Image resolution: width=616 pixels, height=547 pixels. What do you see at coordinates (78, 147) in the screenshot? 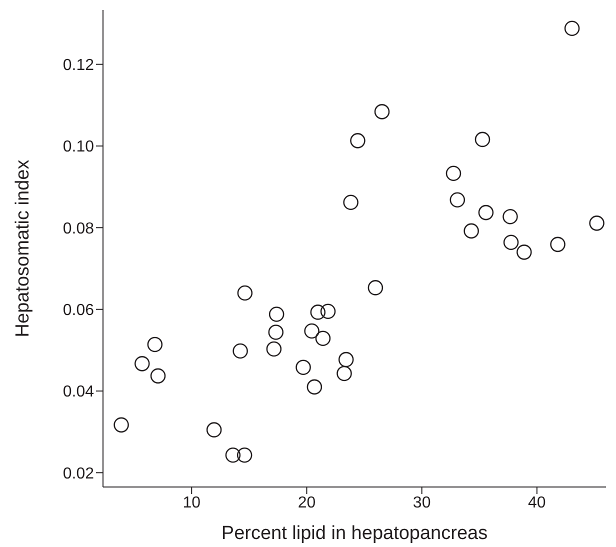
I see `y-tick-label: 0.10` at bounding box center [78, 147].